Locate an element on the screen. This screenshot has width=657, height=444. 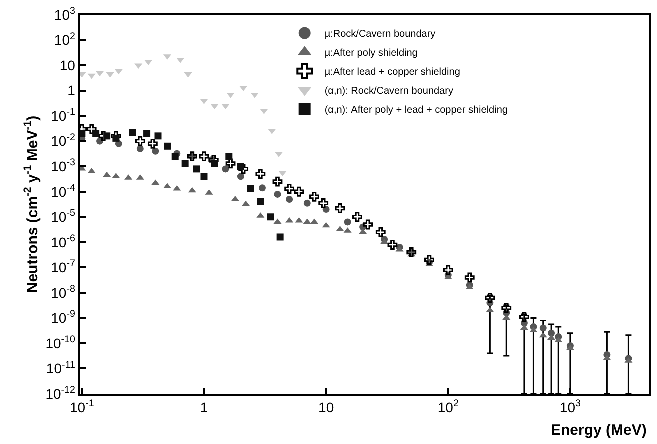
y-tick-label: 10$^{3}$ is located at coordinates (65, 14).